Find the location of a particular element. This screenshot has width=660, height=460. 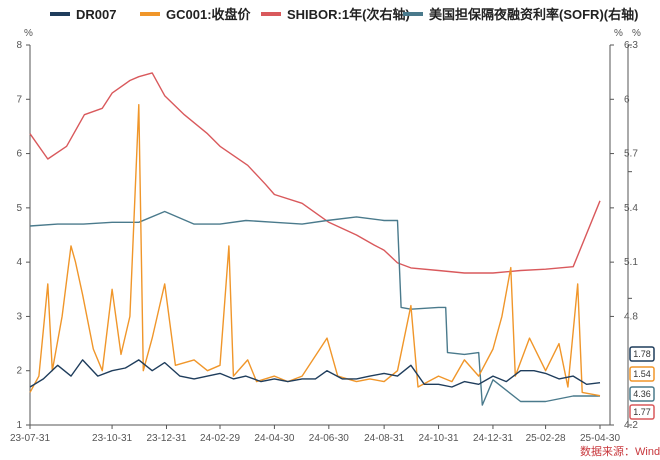

legend-item-dr007: DR007 is located at coordinates (83, 14).